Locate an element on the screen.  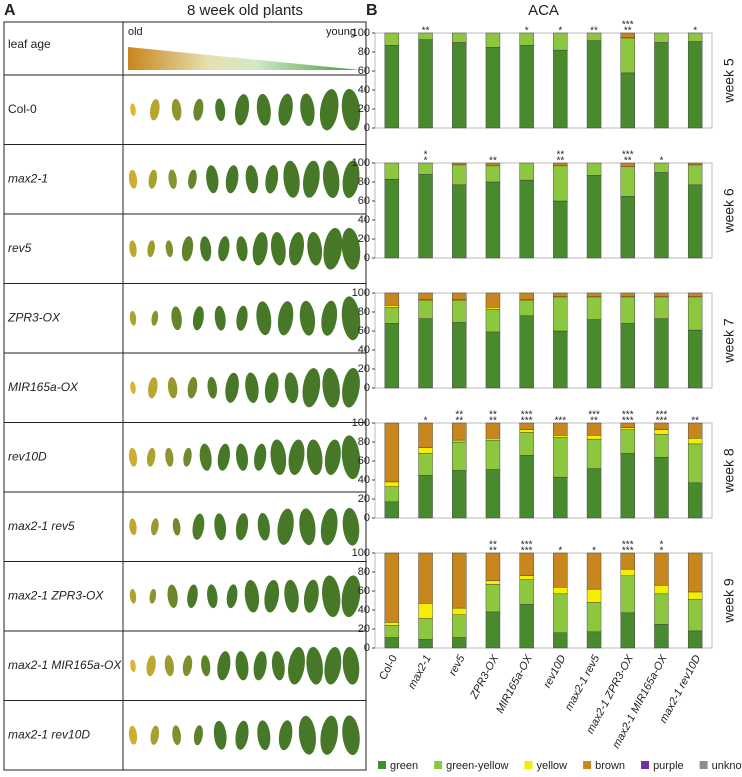
legend-swatch is located at coordinates (438, 765).